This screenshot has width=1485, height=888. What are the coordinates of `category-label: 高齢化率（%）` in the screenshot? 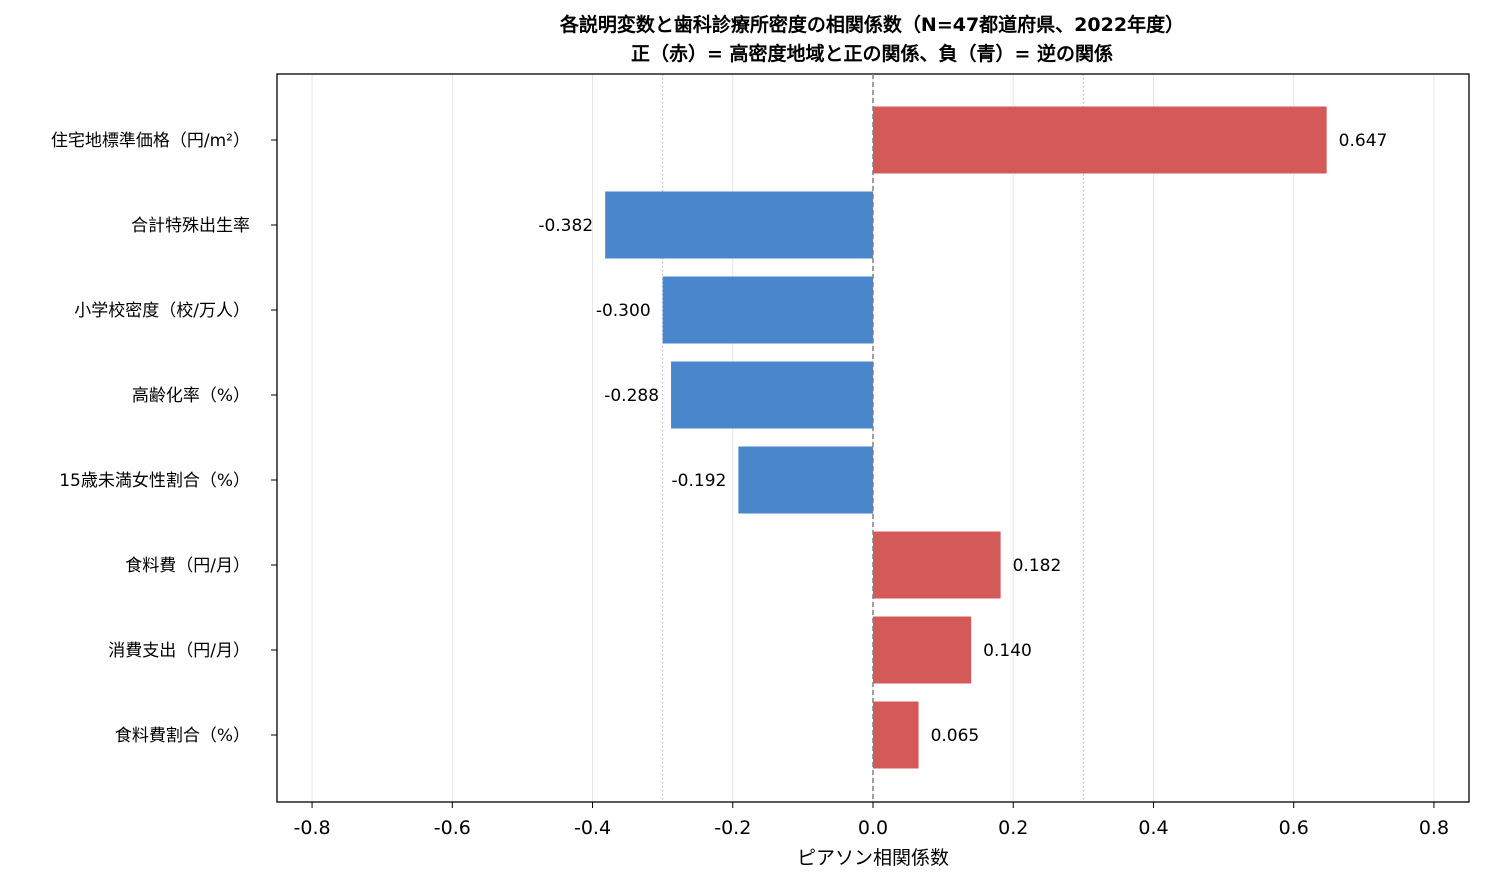 It's located at (191, 396).